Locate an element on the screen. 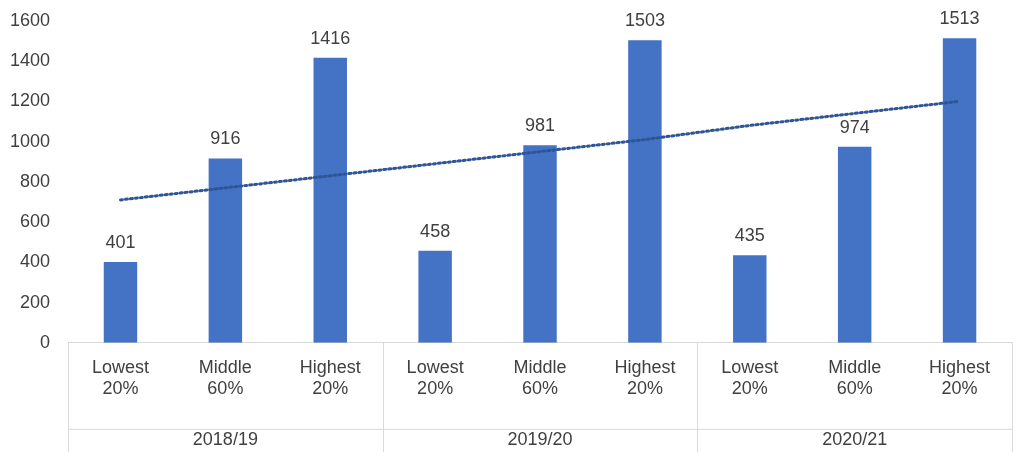 The height and width of the screenshot is (452, 1024). data-label: 401 is located at coordinates (120, 242).